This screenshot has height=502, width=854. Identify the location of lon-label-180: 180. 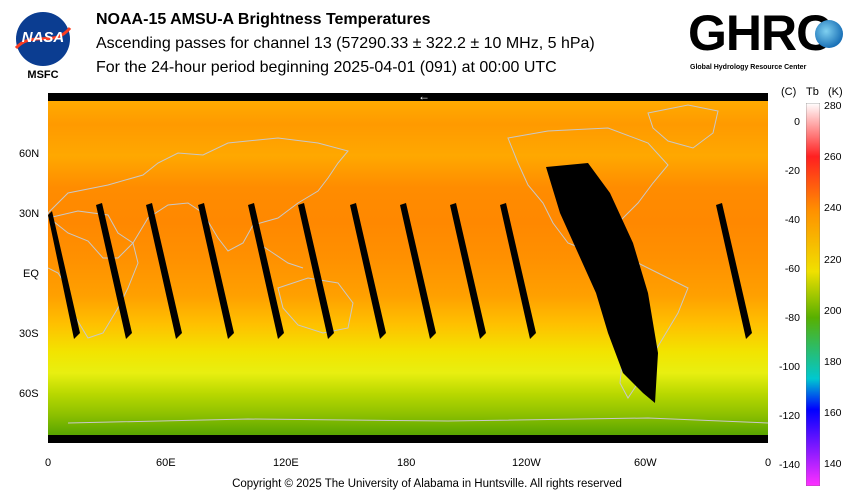
(406, 463).